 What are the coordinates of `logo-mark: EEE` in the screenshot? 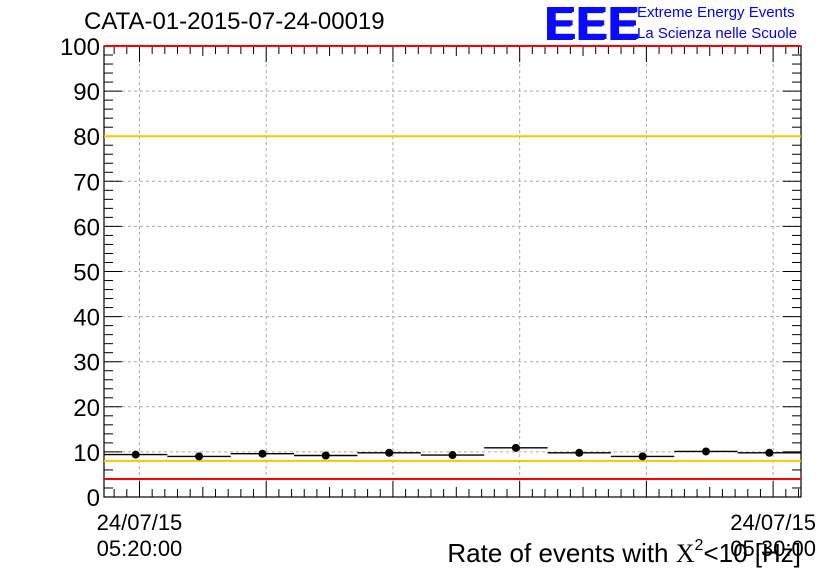 It's located at (592, 24).